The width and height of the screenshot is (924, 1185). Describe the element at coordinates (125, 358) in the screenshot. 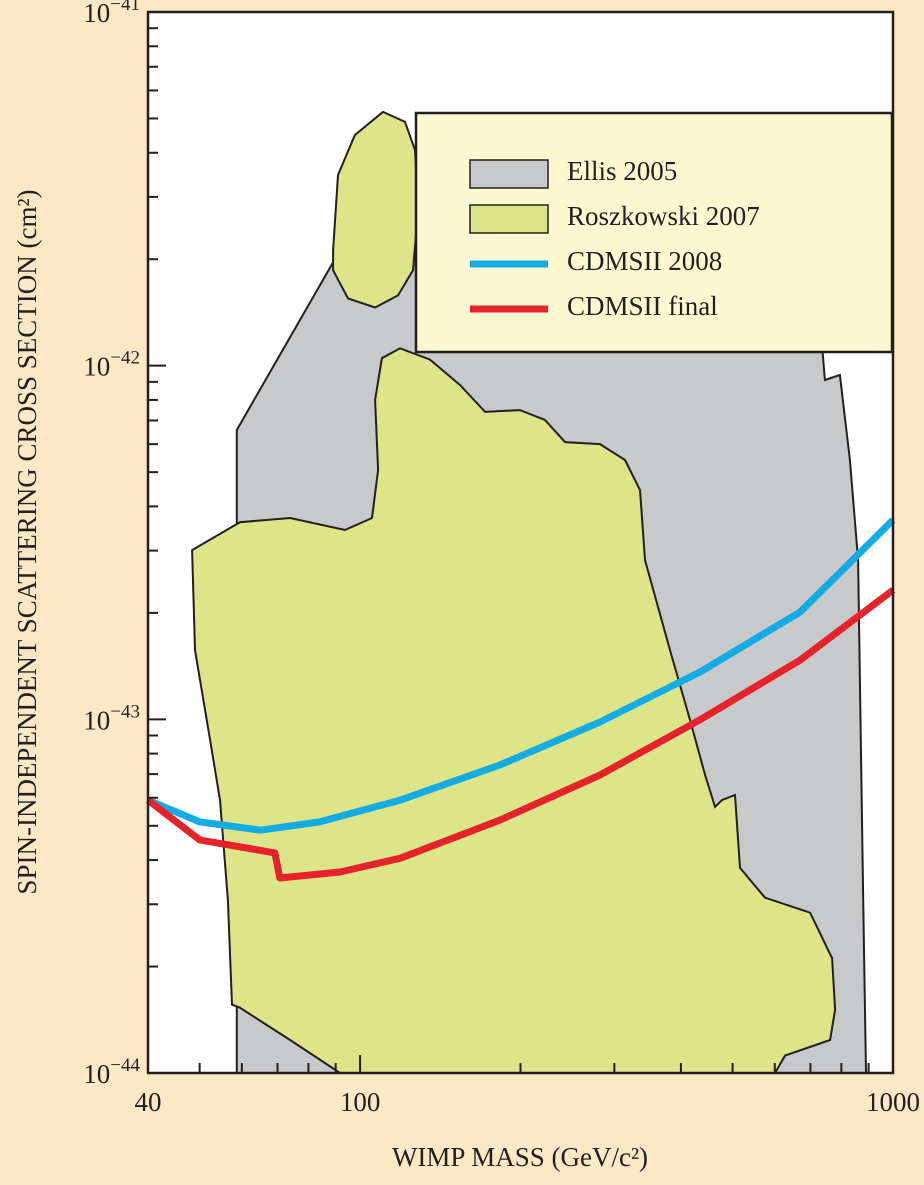

I see `y-tick-exponent: −42` at that location.